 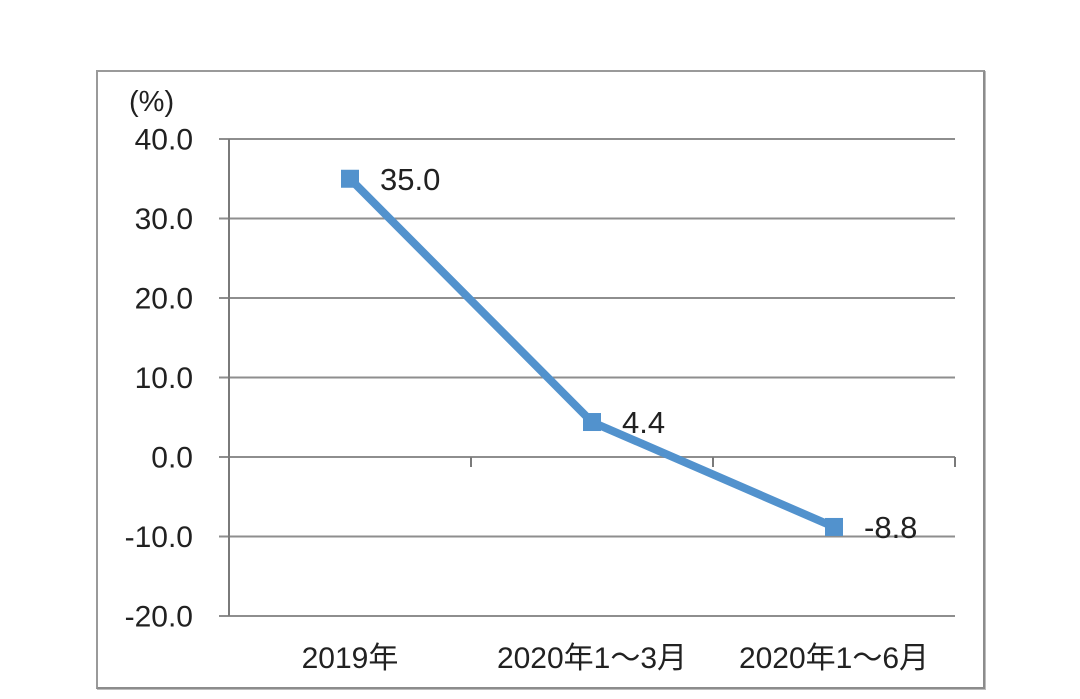 What do you see at coordinates (159, 617) in the screenshot?
I see `y-axis-tick-label: -20.0` at bounding box center [159, 617].